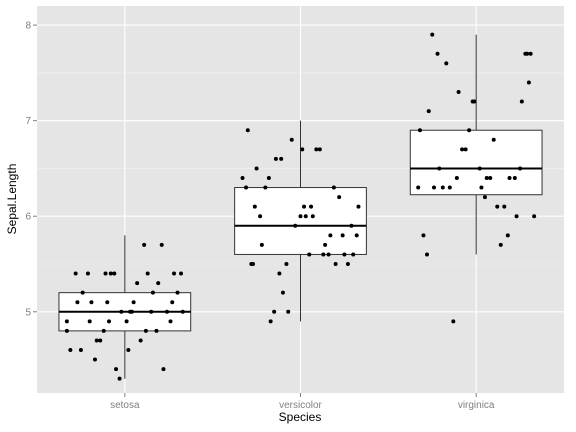 Image resolution: width=576 pixels, height=432 pixels. Describe the element at coordinates (300, 417) in the screenshot. I see `x-axis-title: Species` at that location.